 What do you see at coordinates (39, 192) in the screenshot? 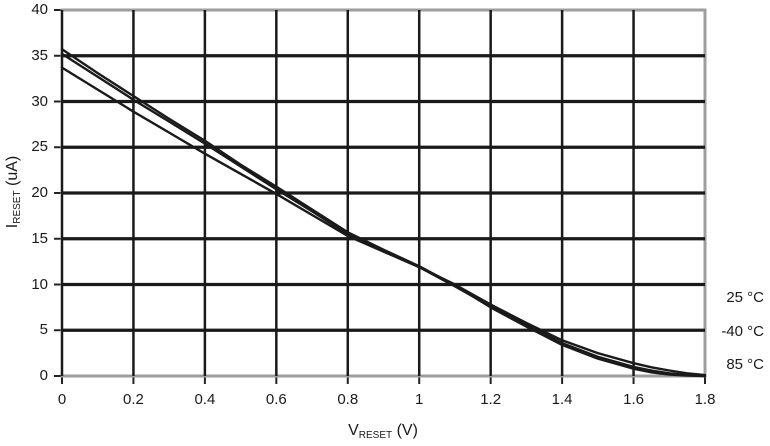
I see `y-tick-label: 20` at bounding box center [39, 192].